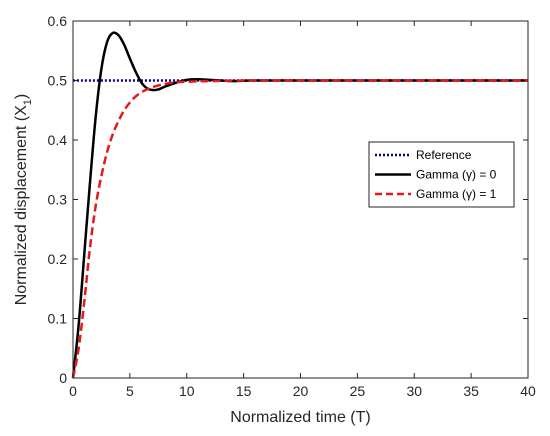 This screenshot has width=550, height=436. I want to click on legend: Reference Gamma (γ) = 0 Gamma (γ) = 1, so click(441, 174).